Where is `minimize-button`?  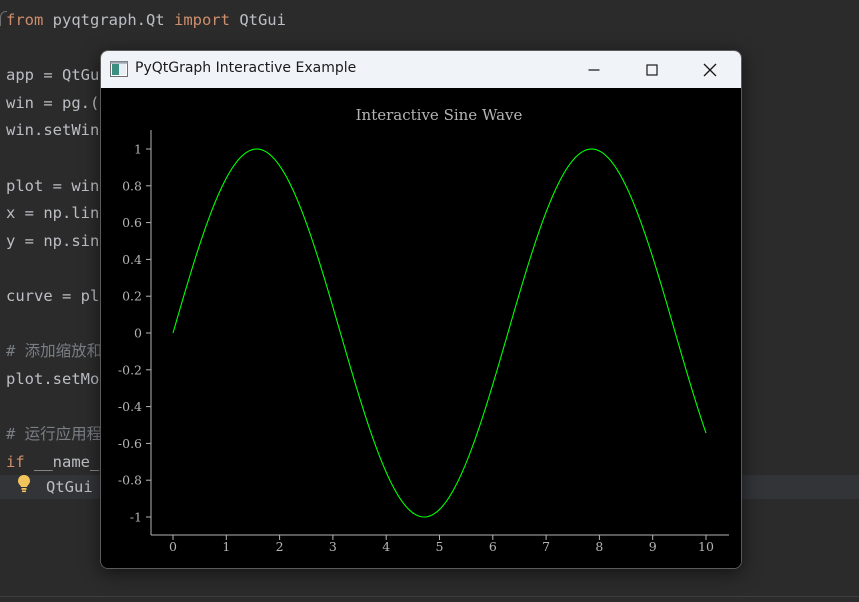 minimize-button is located at coordinates (594, 69).